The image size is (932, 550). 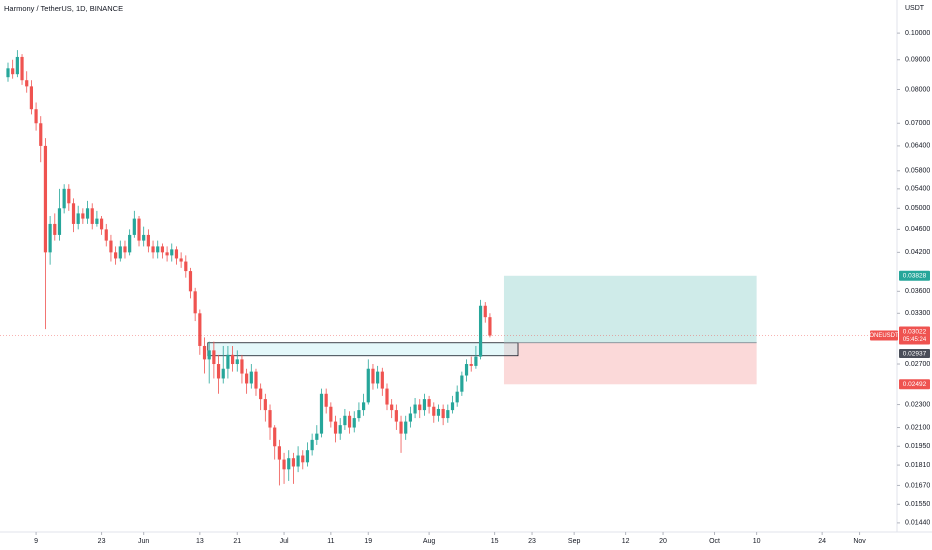 What do you see at coordinates (626, 541) in the screenshot?
I see `x-tick-label: 12` at bounding box center [626, 541].